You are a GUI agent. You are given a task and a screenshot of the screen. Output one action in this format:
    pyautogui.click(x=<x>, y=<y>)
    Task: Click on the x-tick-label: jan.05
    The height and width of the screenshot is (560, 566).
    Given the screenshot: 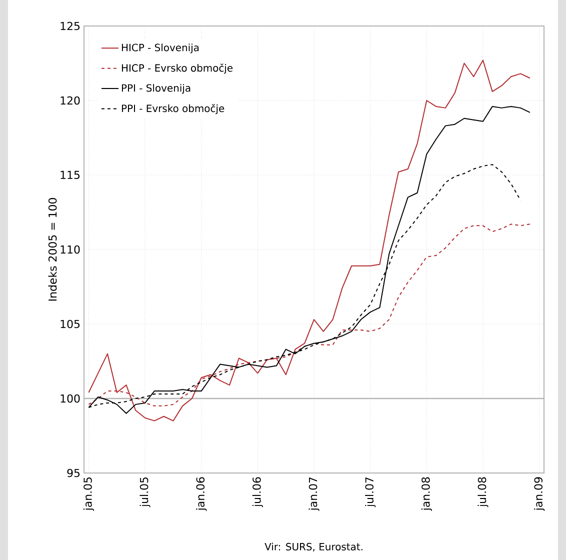 What is the action you would take?
    pyautogui.click(x=88, y=494)
    